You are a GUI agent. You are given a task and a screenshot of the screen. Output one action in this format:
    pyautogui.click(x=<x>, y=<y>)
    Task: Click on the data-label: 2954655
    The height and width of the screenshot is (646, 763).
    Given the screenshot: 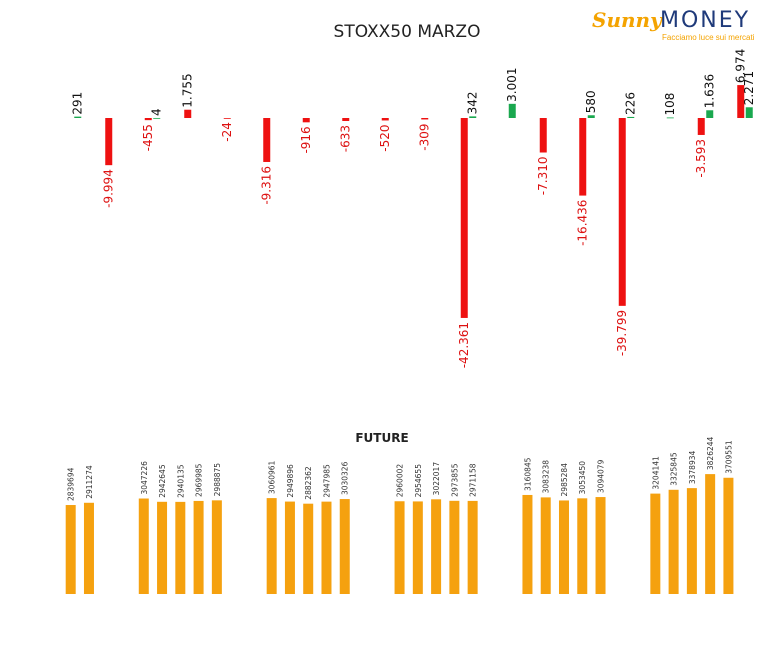 What is the action you would take?
    pyautogui.click(x=418, y=481)
    